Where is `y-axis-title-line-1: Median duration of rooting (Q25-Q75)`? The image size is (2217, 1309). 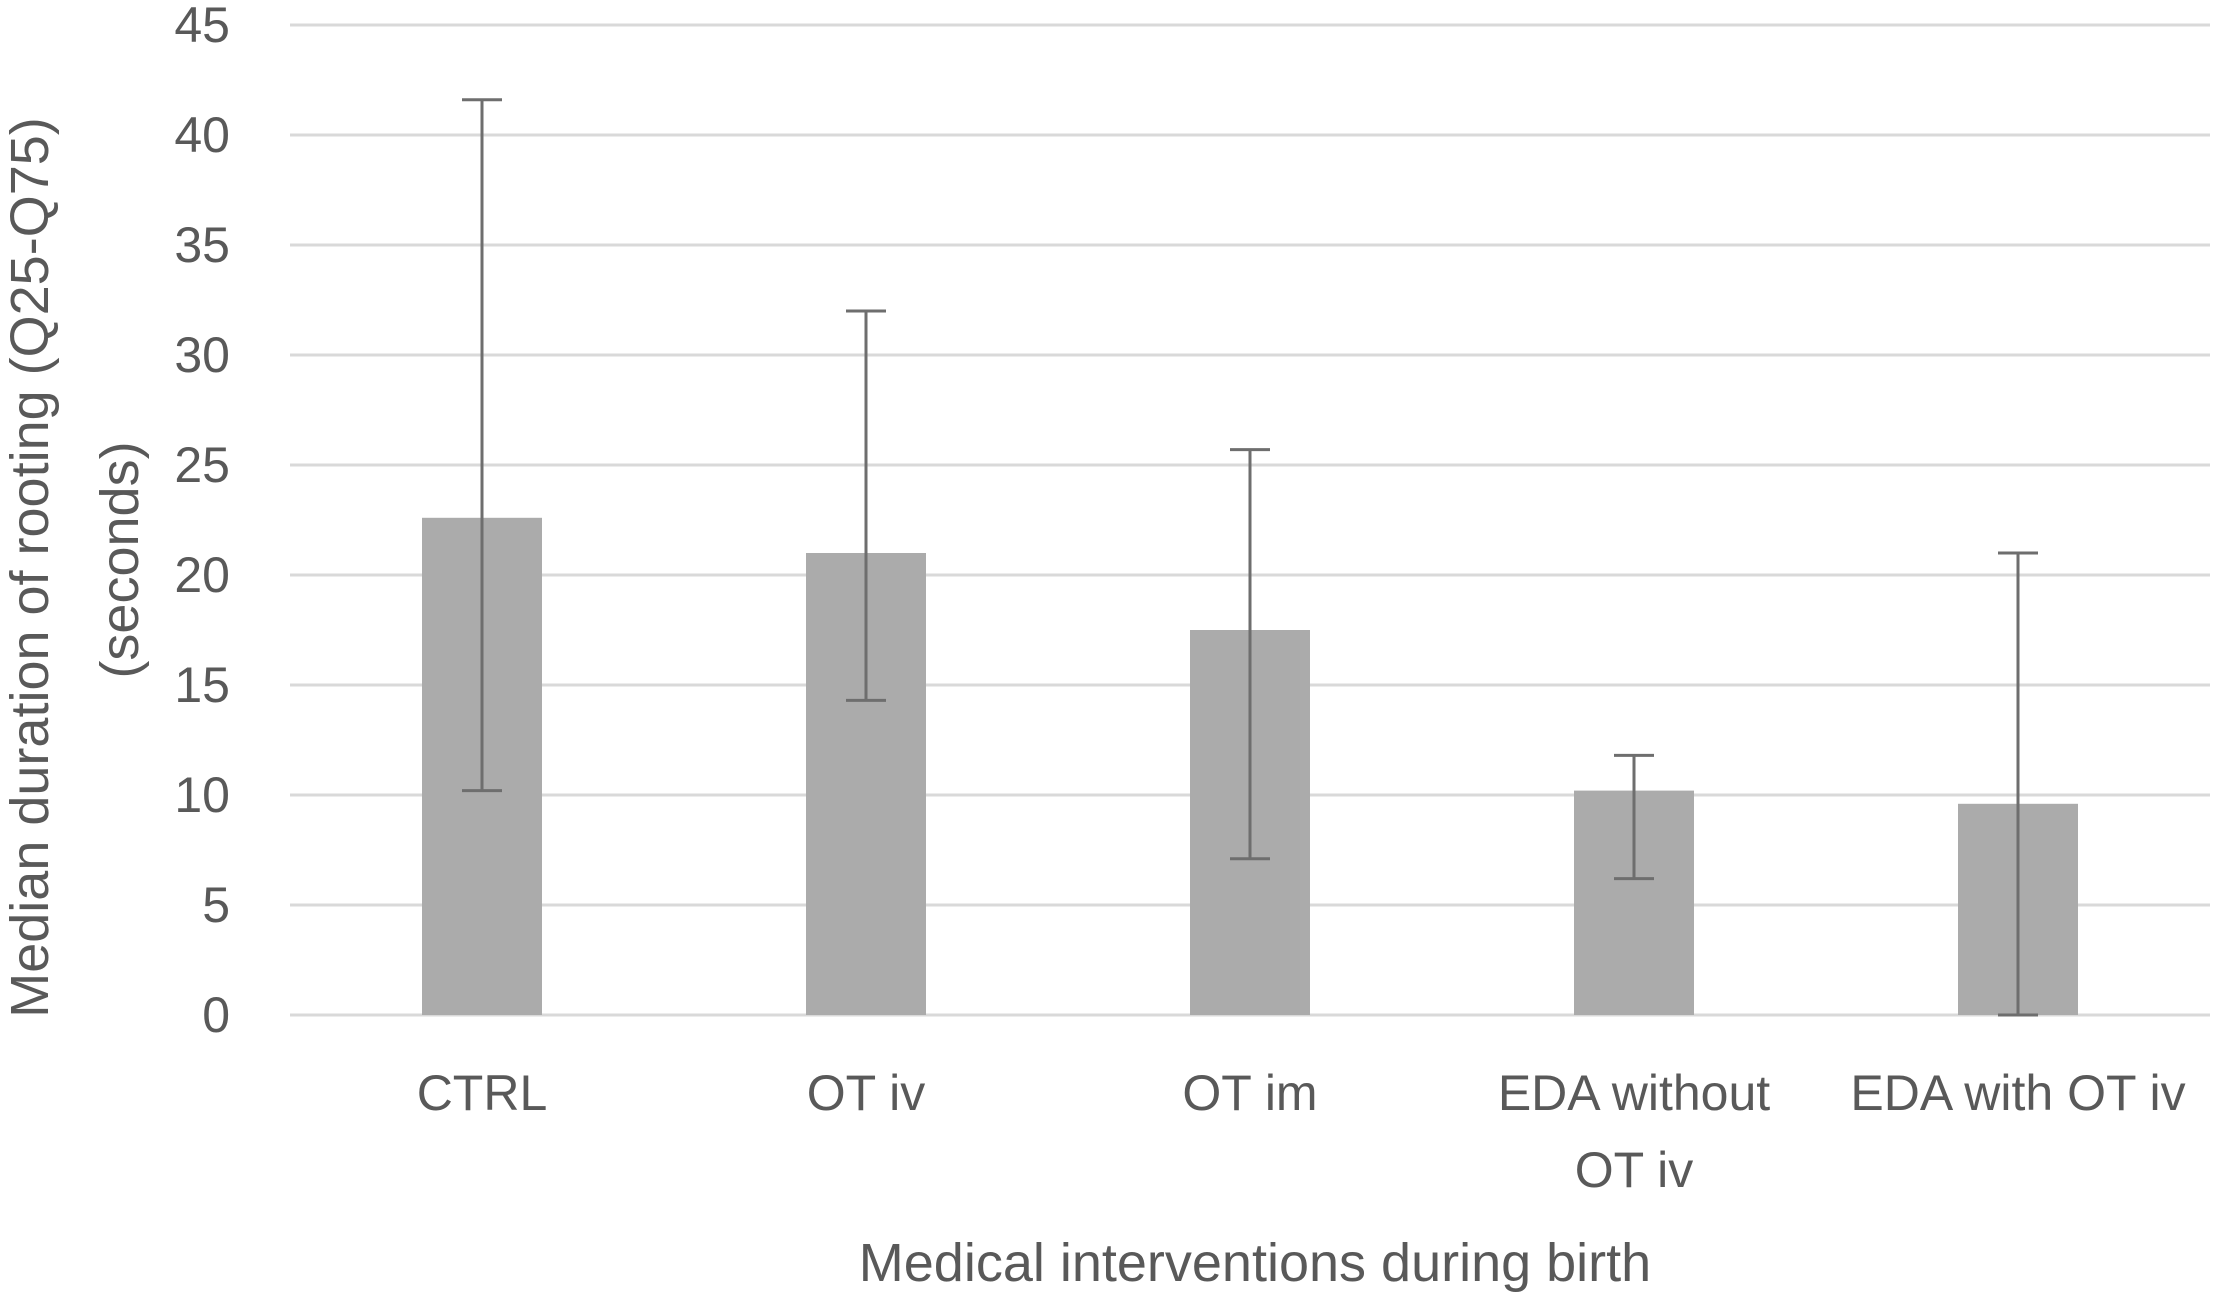 y-axis-title-line-1: Median duration of rooting (Q25-Q75) is located at coordinates (30, 567).